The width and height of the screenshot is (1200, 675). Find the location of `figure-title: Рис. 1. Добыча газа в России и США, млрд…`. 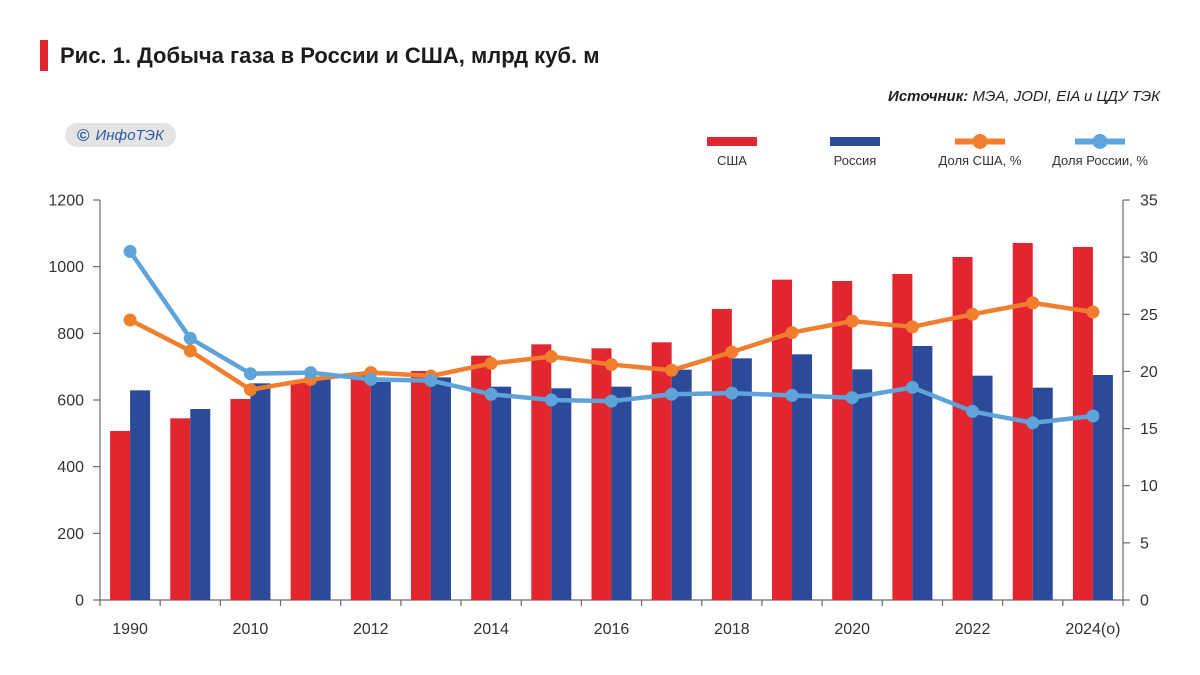

figure-title: Рис. 1. Добыча газа в России и США, млрд… is located at coordinates (330, 55).